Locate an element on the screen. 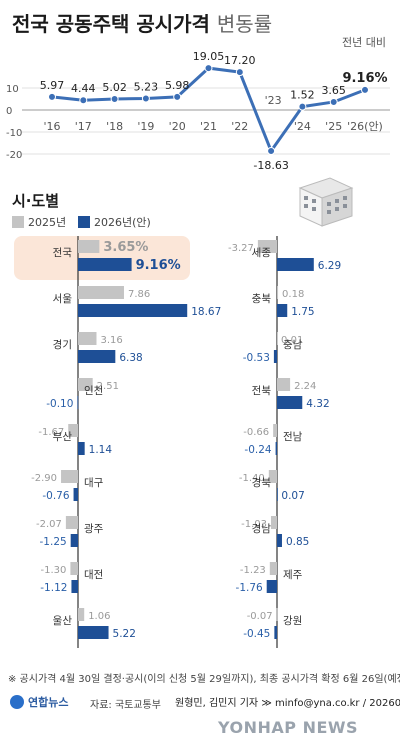 Image resolution: width=400 pixels, height=750 pixels. line-data-label: 17.20 is located at coordinates (240, 60).